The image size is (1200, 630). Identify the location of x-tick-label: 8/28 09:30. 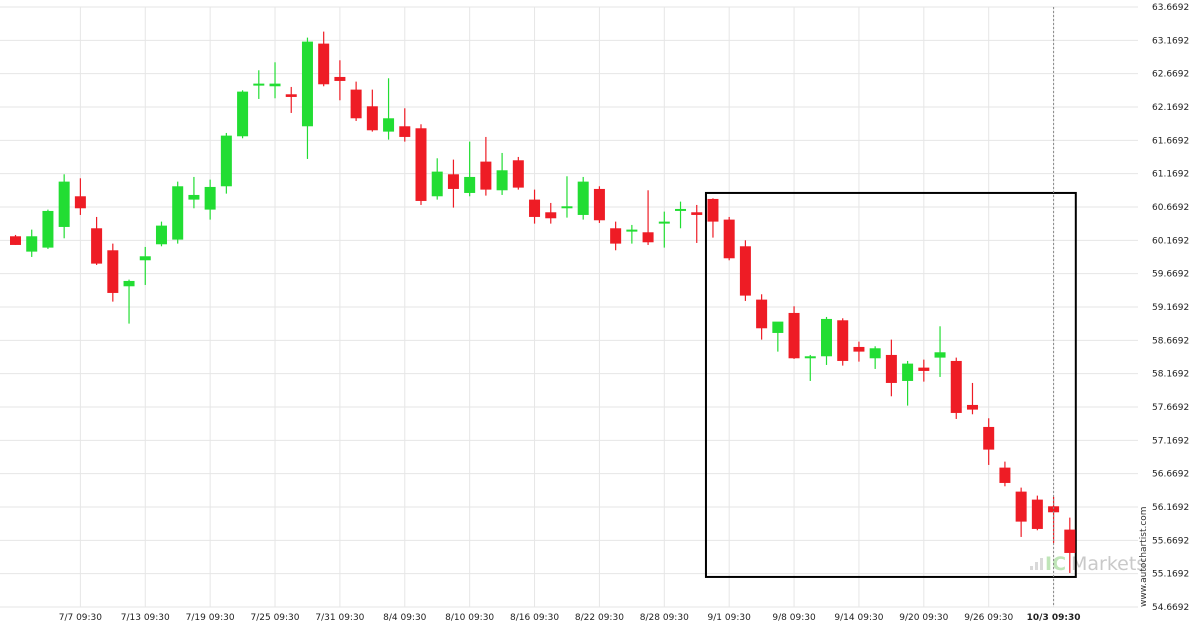
(664, 618).